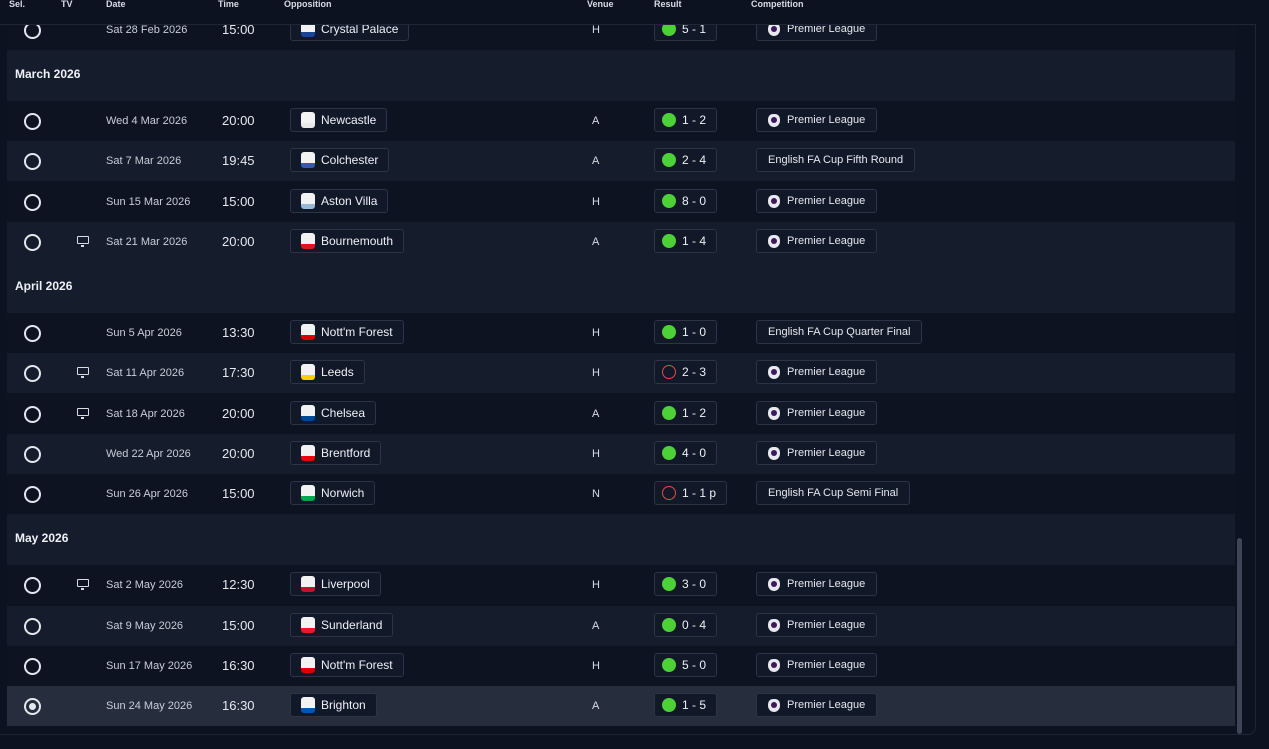 Image resolution: width=1269 pixels, height=749 pixels. I want to click on month-heading-may: May 2026, so click(621, 540).